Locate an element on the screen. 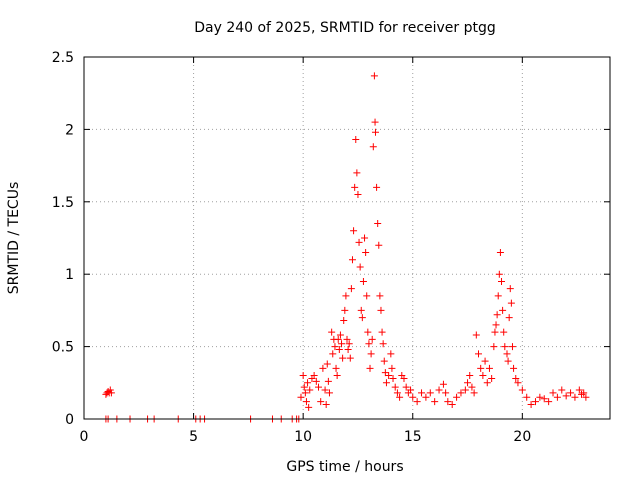 This screenshot has height=480, width=640. y-tick-label: 2 is located at coordinates (69, 130).